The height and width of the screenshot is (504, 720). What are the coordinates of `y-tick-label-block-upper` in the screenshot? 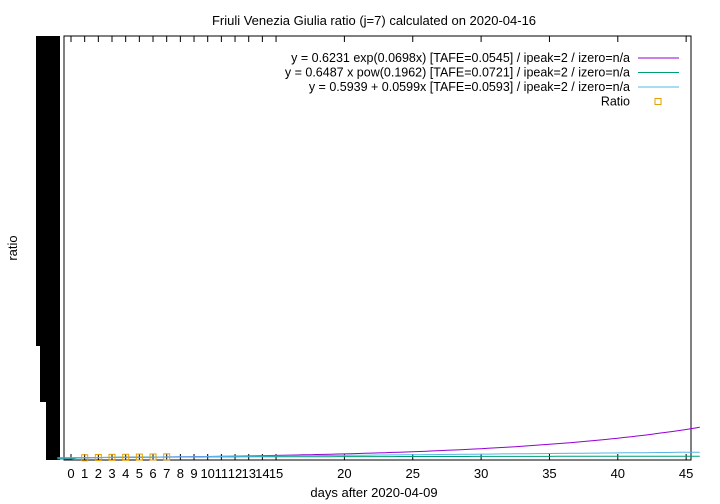 It's located at (48, 191).